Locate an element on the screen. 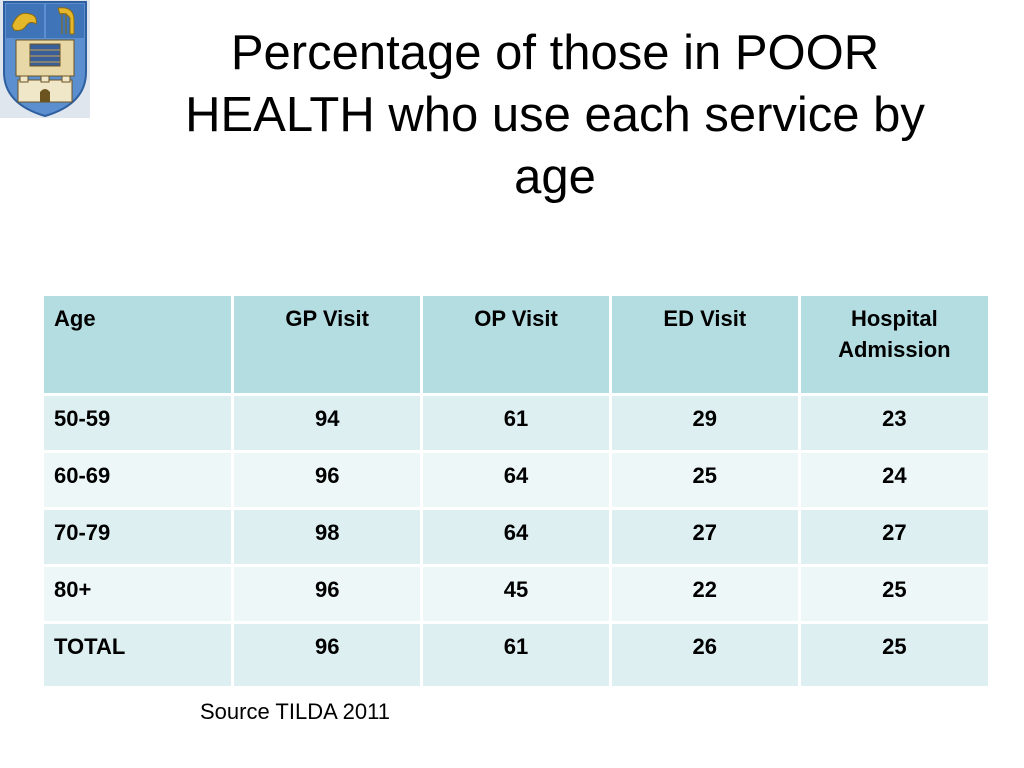 This screenshot has width=1024, height=768. table-row-total: TOTAL 96 61 26 25 is located at coordinates (516, 654).